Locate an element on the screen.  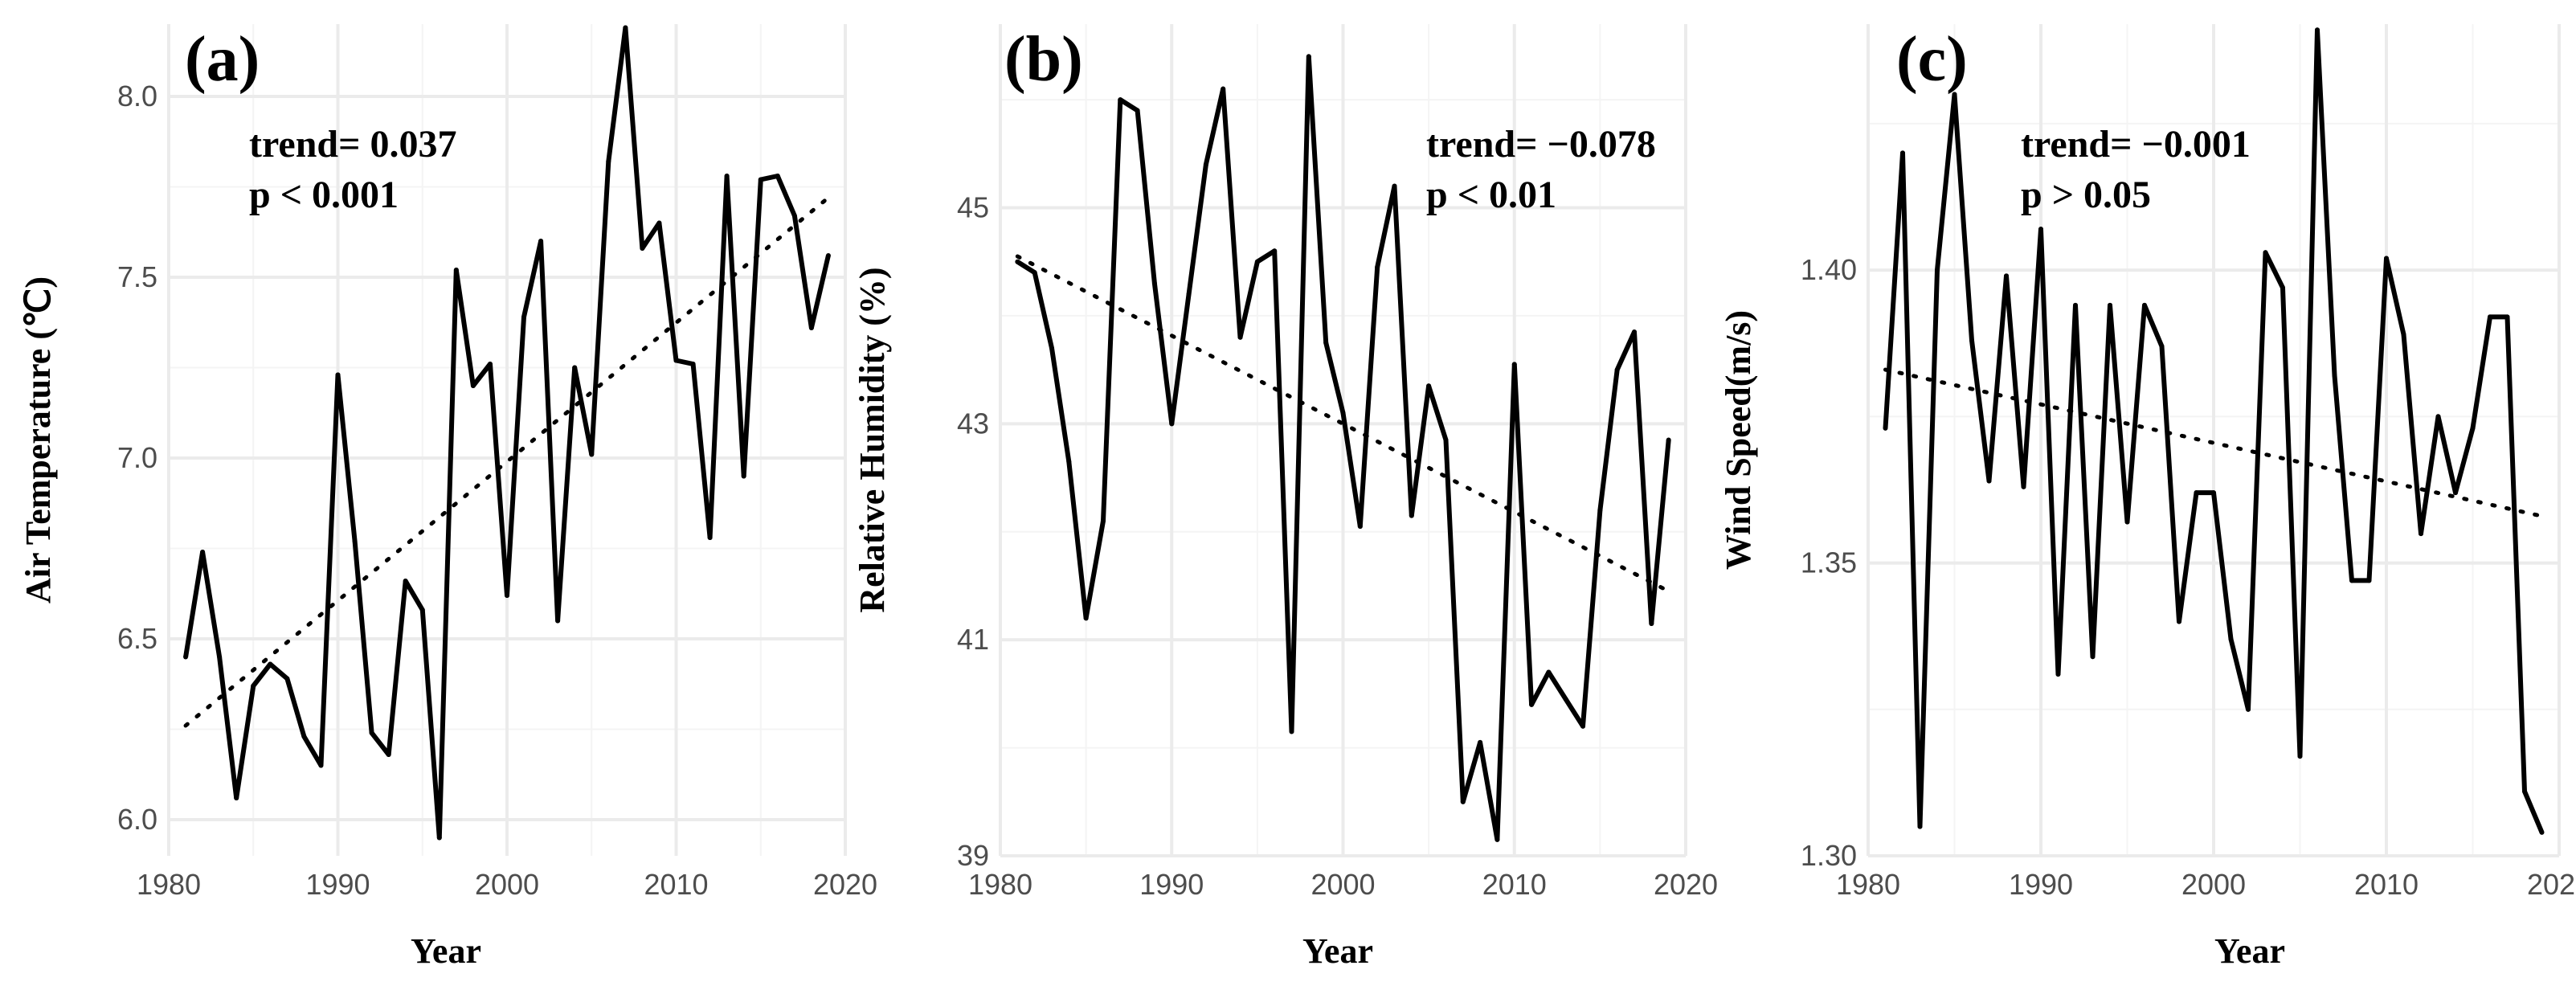
trend-annotation: trend= −0.078 is located at coordinates (1541, 144).